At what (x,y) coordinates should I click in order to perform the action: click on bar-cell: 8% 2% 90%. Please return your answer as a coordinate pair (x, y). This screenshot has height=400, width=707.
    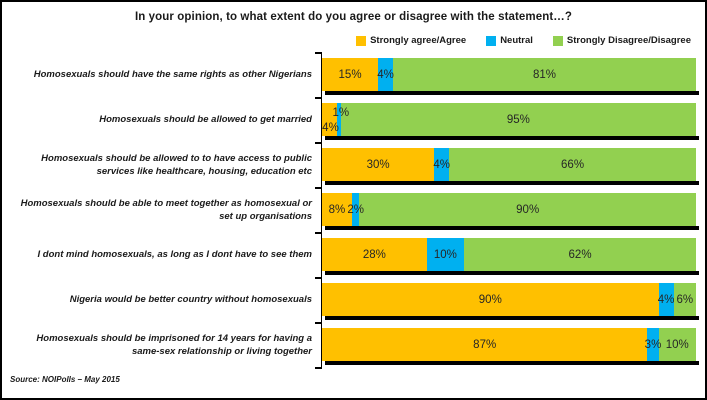
    Looking at the image, I should click on (507, 210).